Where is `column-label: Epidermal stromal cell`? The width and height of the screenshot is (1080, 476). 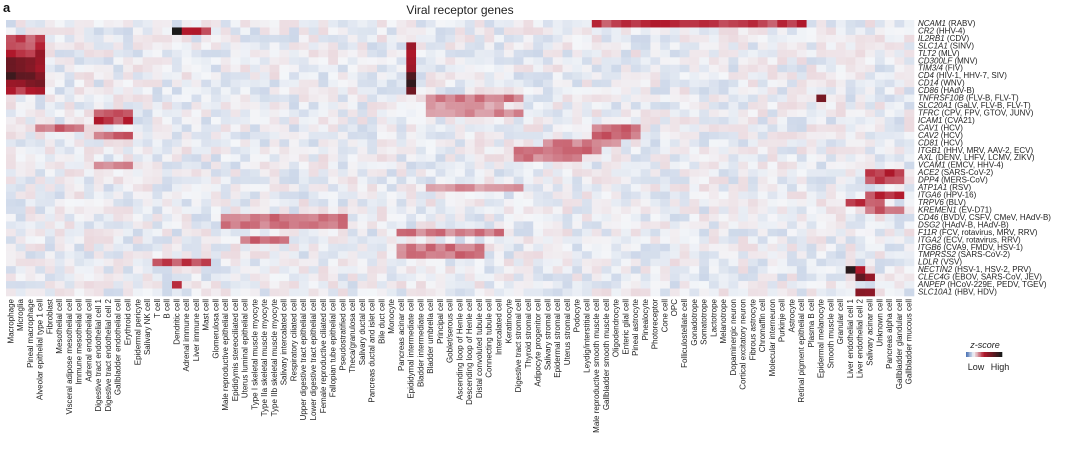 column-label: Epidermal stromal cell is located at coordinates (557, 338).